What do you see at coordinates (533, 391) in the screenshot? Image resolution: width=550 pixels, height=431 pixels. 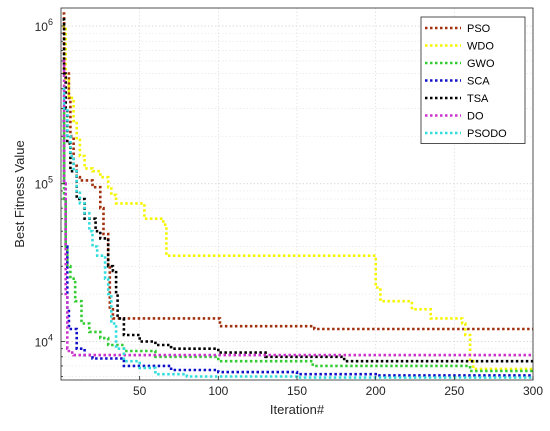 I see `x-tick-label: 300` at bounding box center [533, 391].